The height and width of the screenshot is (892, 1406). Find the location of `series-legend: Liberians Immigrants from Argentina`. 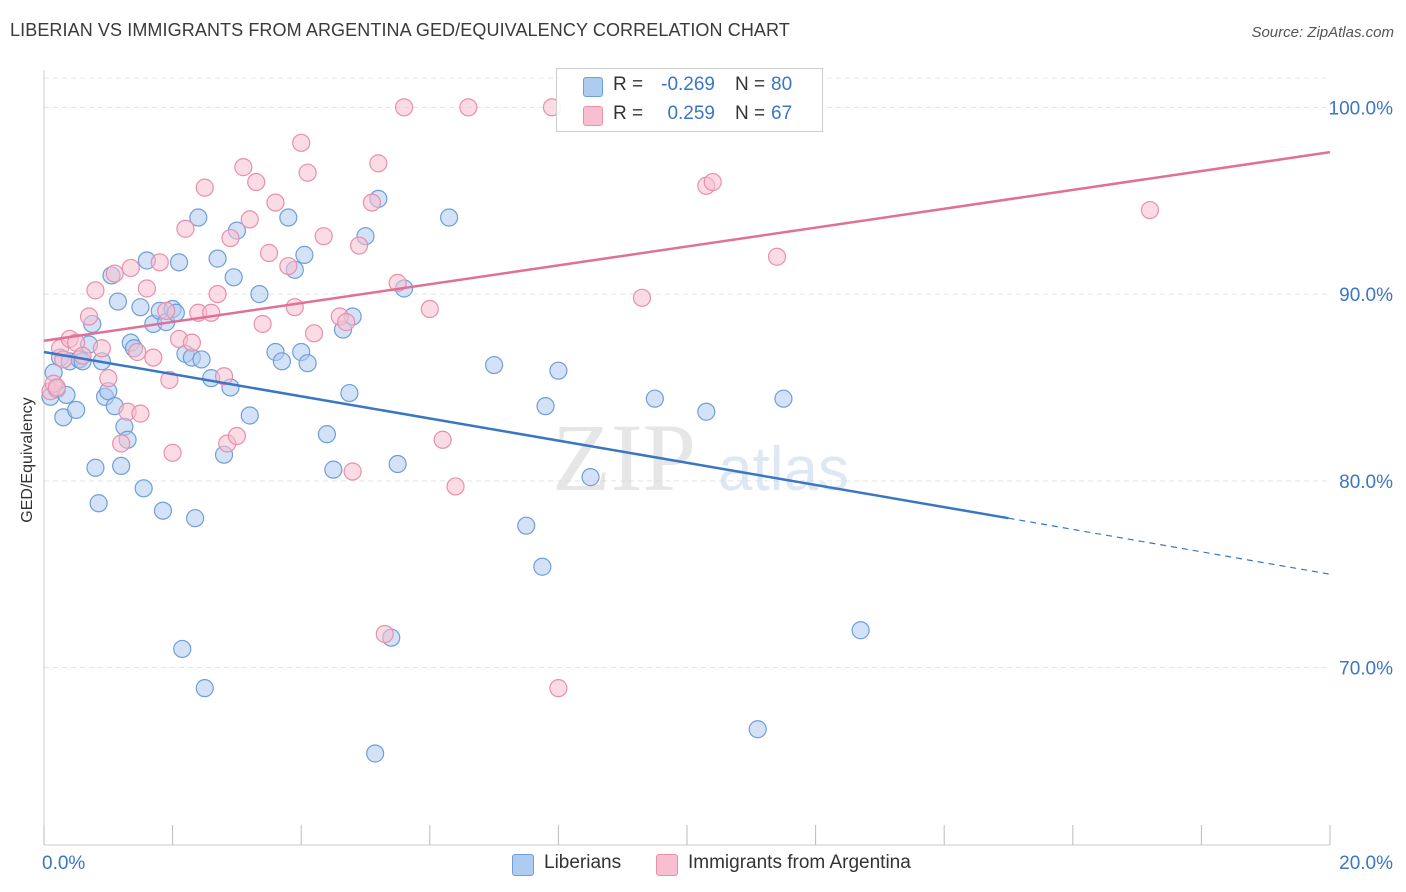

series-legend: Liberians Immigrants from Argentina is located at coordinates (703, 865).